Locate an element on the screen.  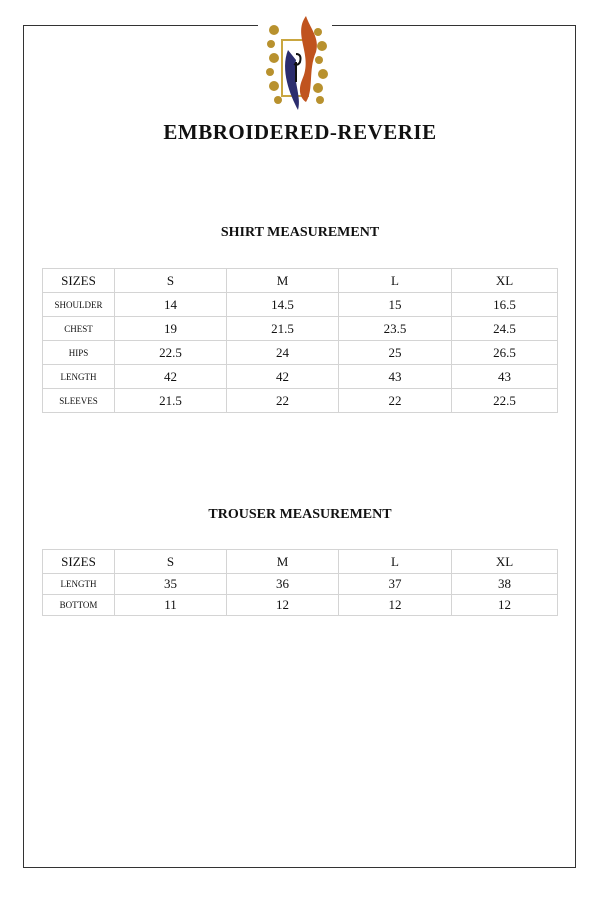
table-row: LENGTH 35 36 37 38 is located at coordinates (300, 584).